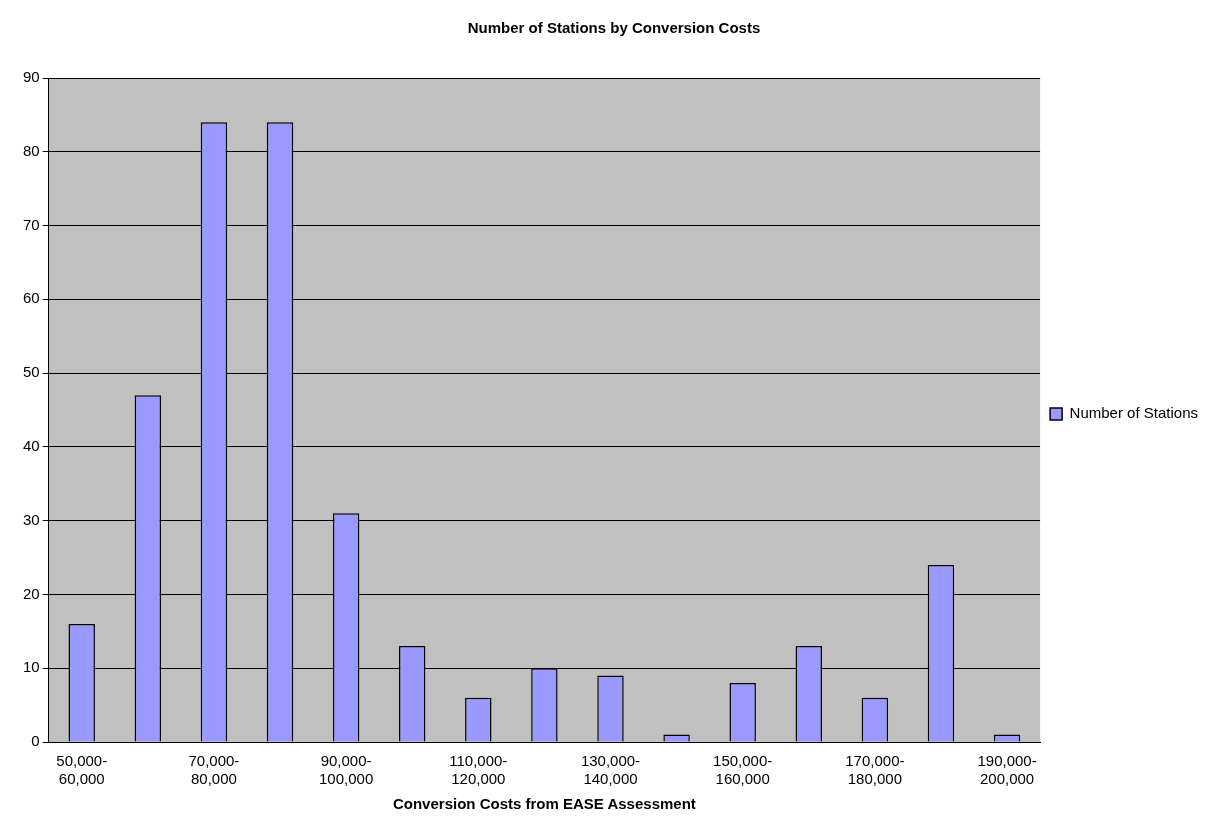 The image size is (1218, 828). I want to click on y-tick-label: 70, so click(31, 224).